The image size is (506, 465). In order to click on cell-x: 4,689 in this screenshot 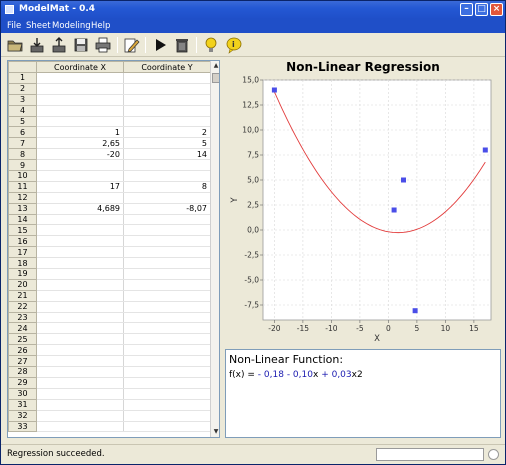, I will do `click(80, 209)`.